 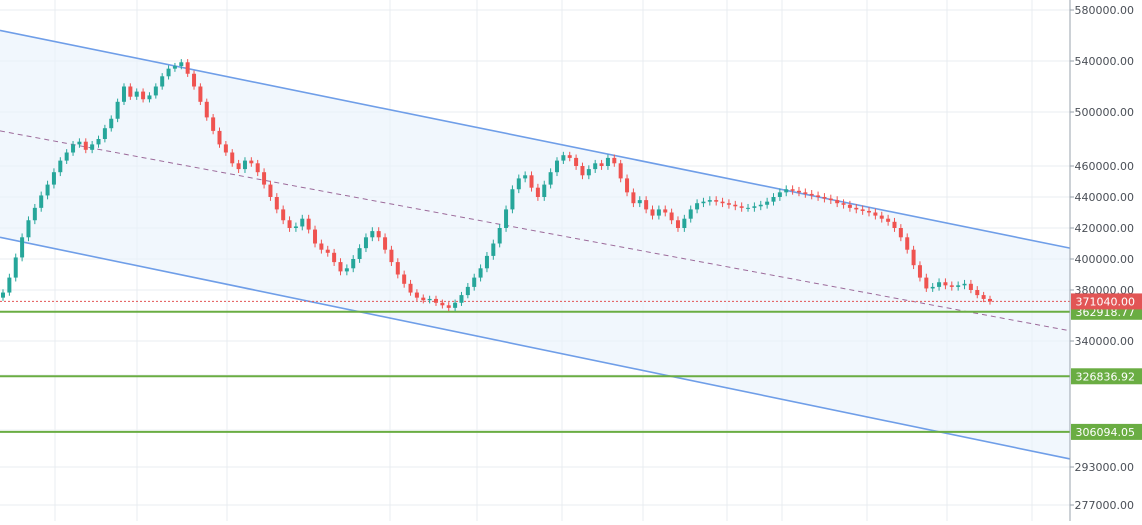 What do you see at coordinates (1106, 432) in the screenshot?
I see `support-level-tag: 306094.05` at bounding box center [1106, 432].